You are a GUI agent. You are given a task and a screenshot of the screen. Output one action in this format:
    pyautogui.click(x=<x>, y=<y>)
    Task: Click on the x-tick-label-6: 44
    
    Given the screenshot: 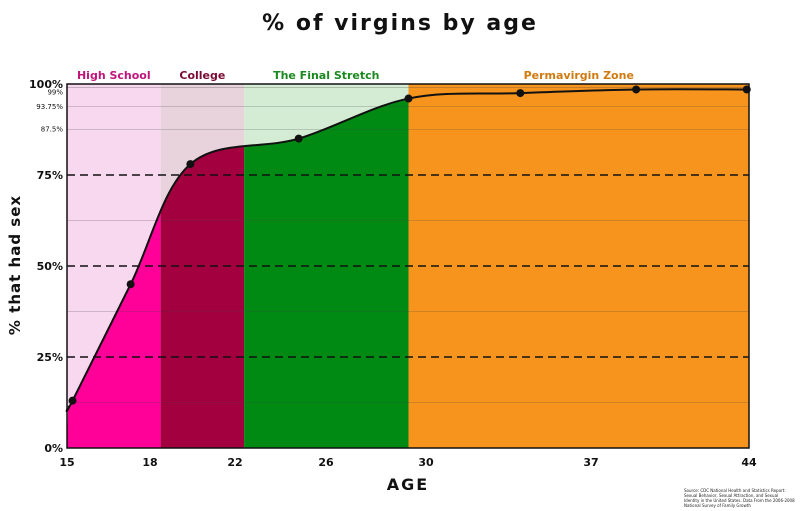 What is the action you would take?
    pyautogui.click(x=749, y=462)
    